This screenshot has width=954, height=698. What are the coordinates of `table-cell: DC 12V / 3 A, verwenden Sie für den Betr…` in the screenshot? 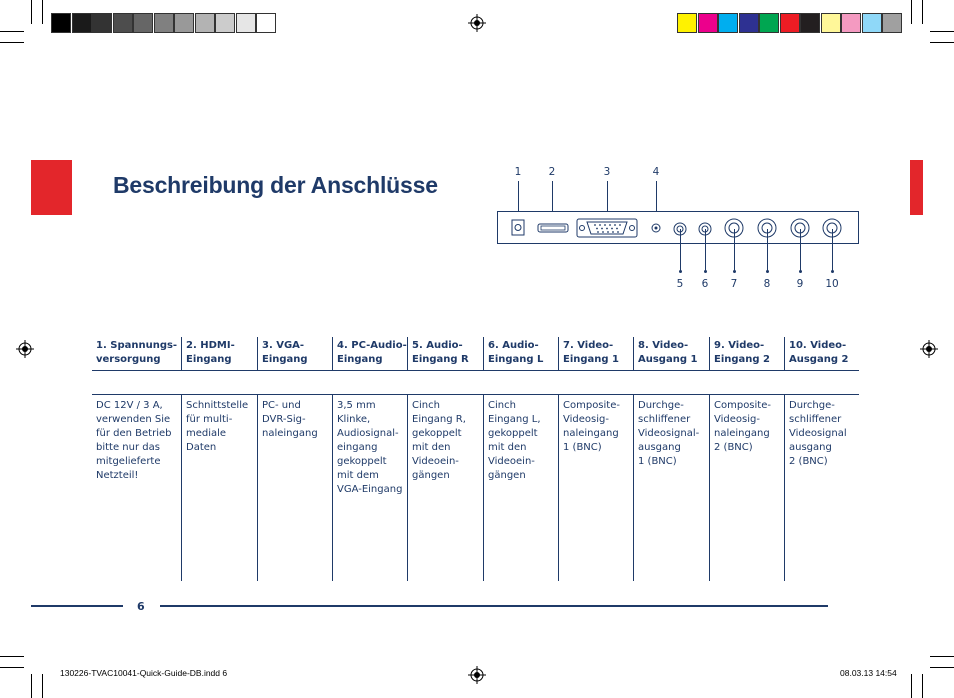 It's located at (134, 440).